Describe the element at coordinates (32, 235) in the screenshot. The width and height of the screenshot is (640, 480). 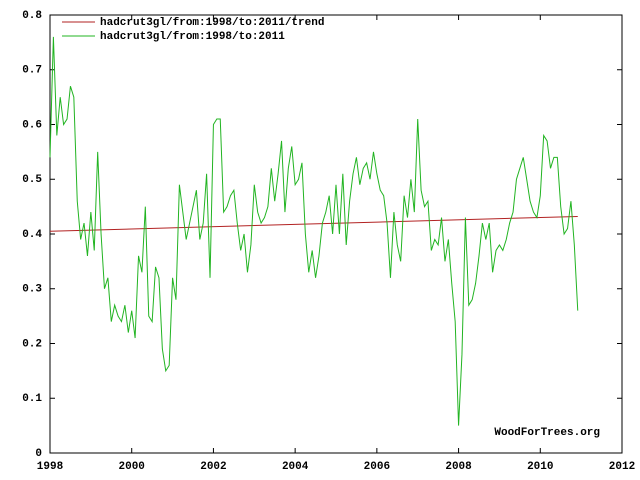
I see `y-tick-label: 0.4` at that location.